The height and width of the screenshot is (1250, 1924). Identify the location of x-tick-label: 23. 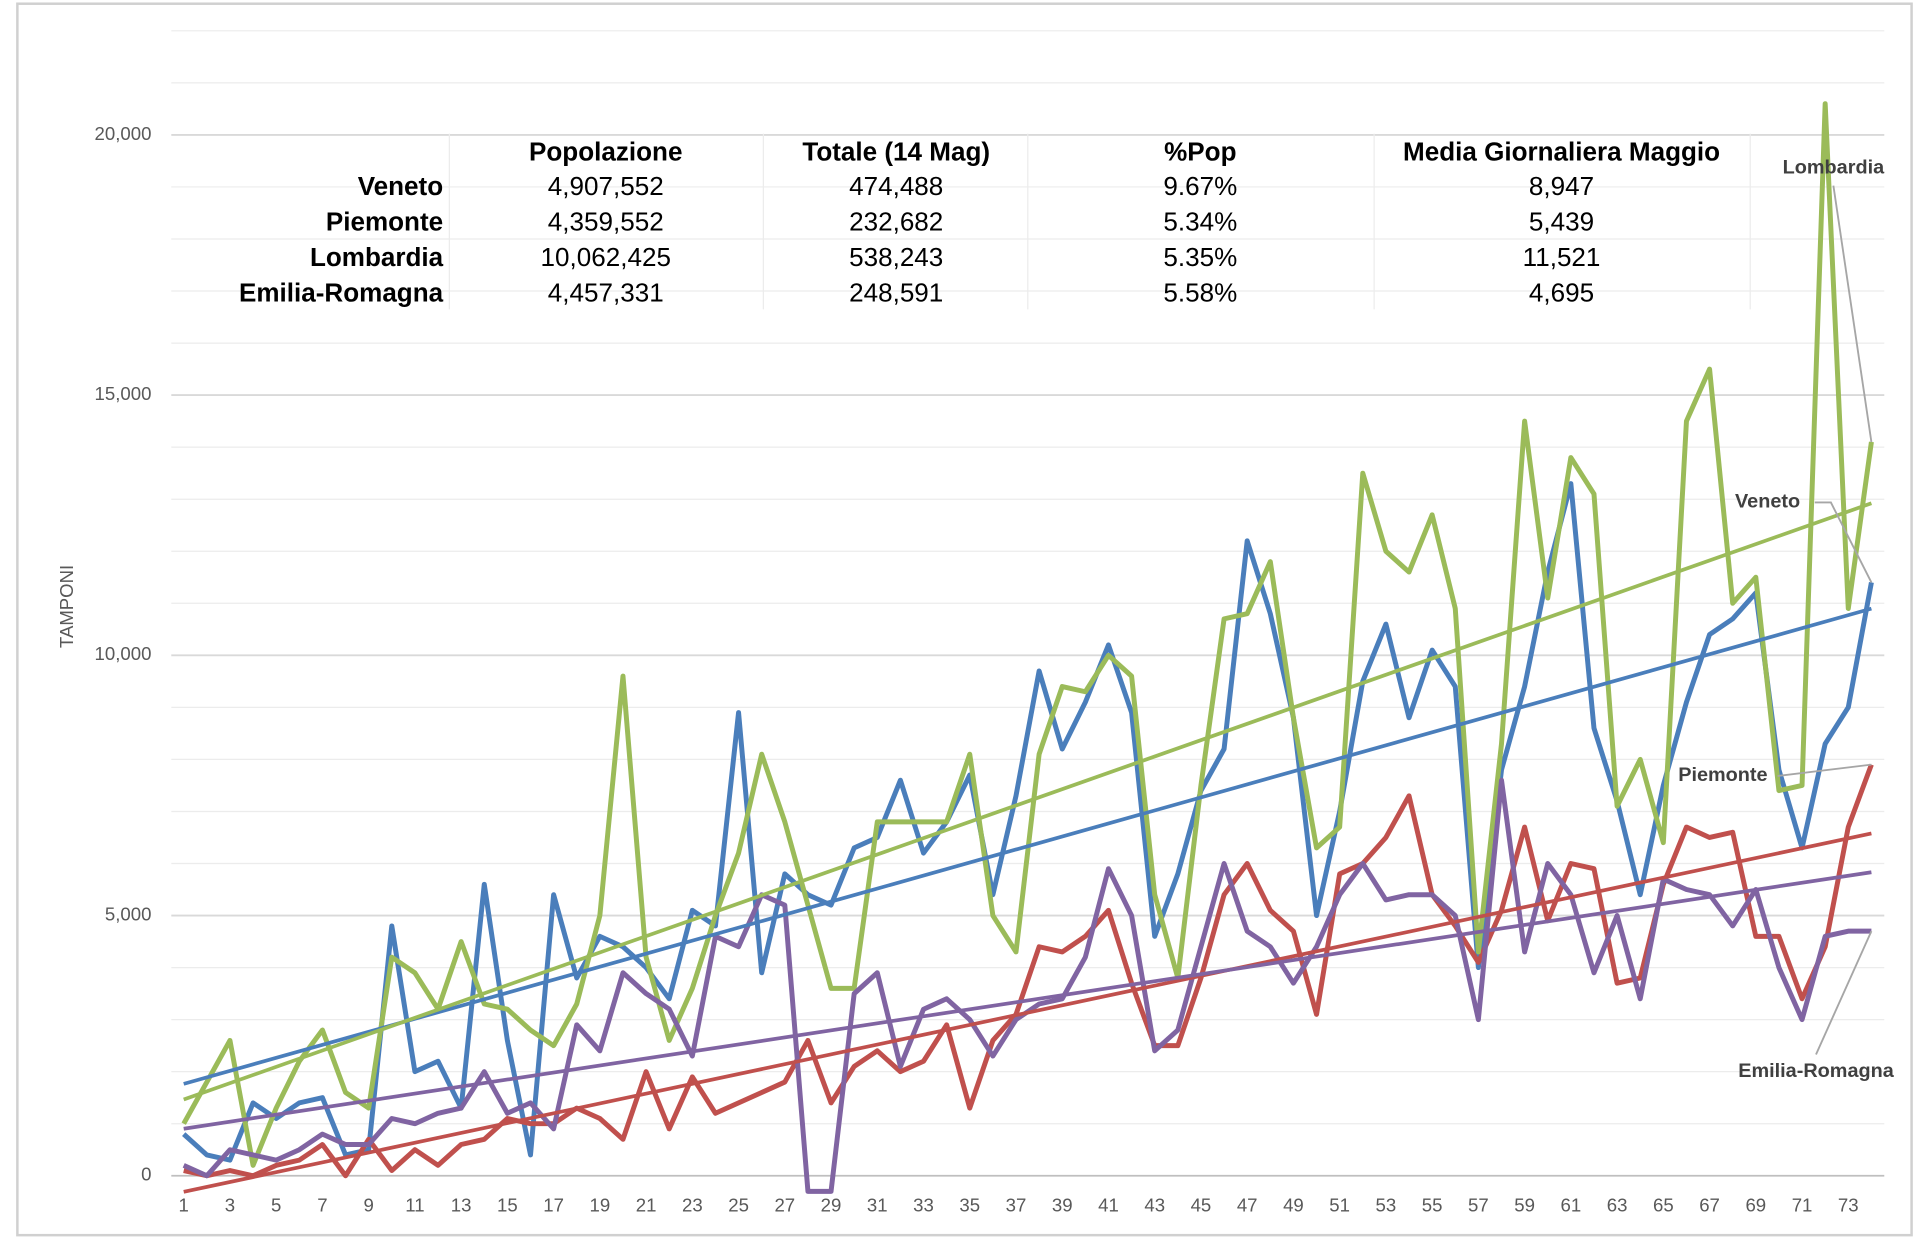
(692, 1205).